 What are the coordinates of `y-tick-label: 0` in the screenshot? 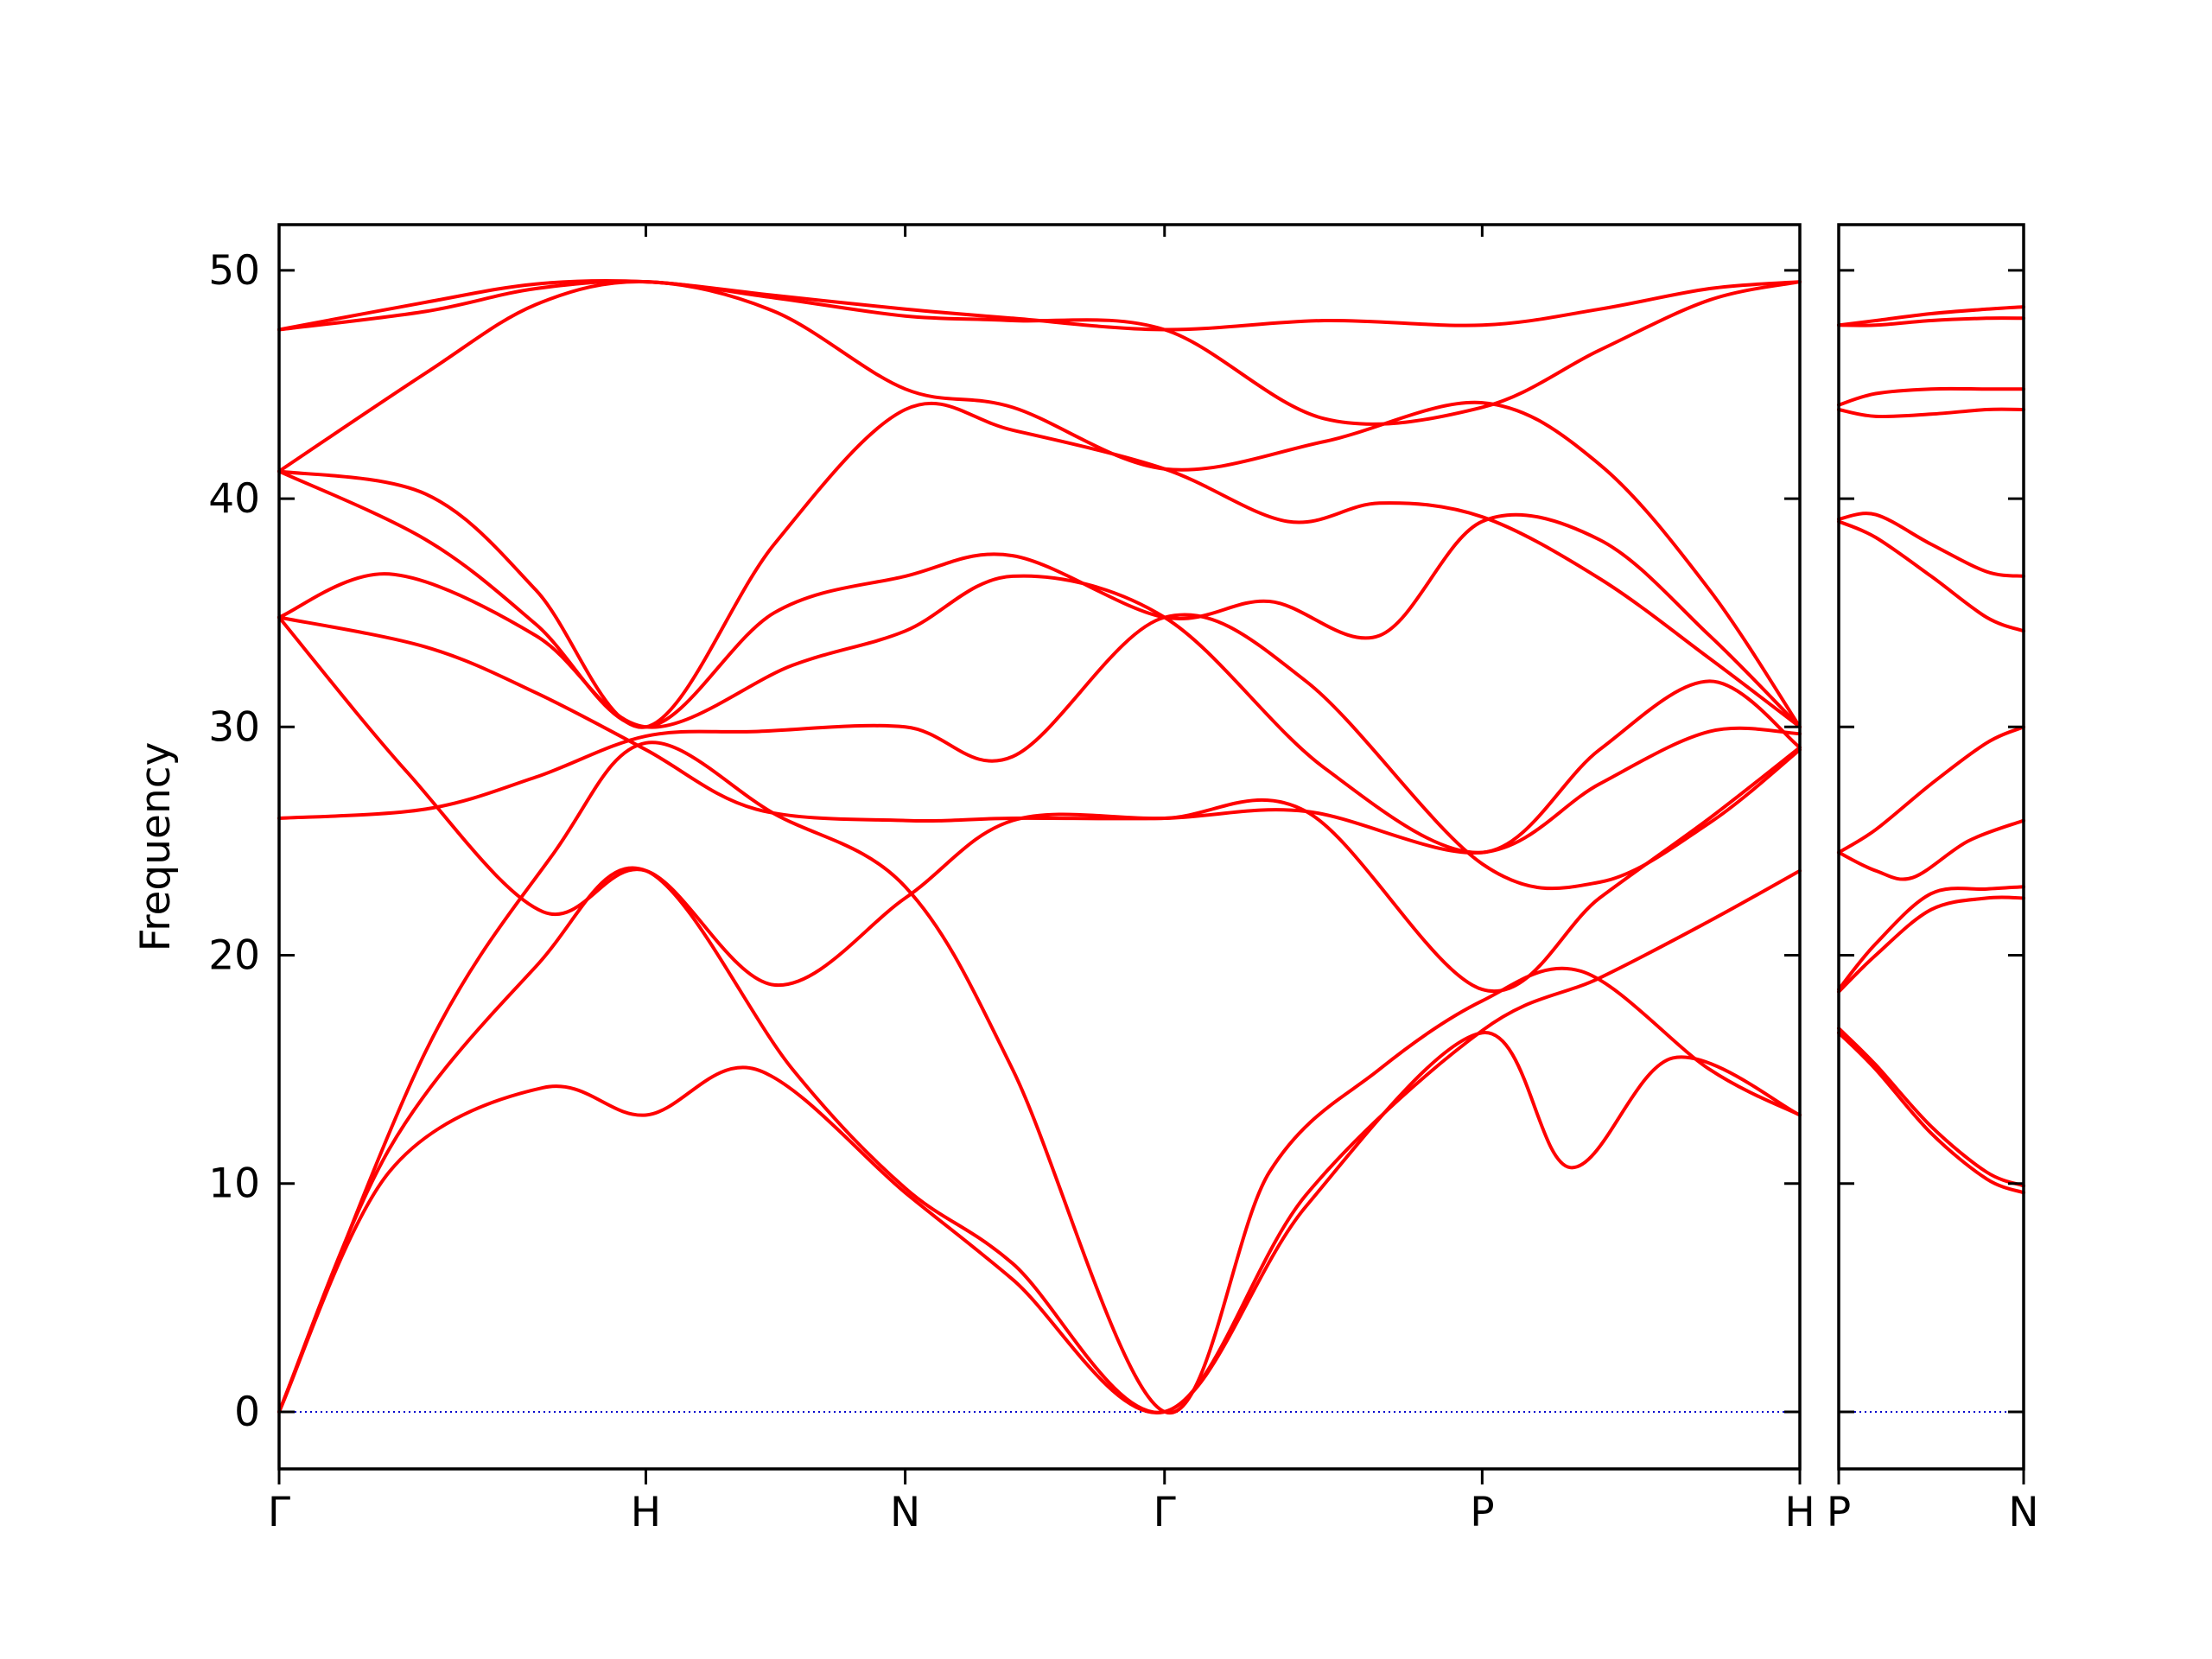 It's located at (247, 1412).